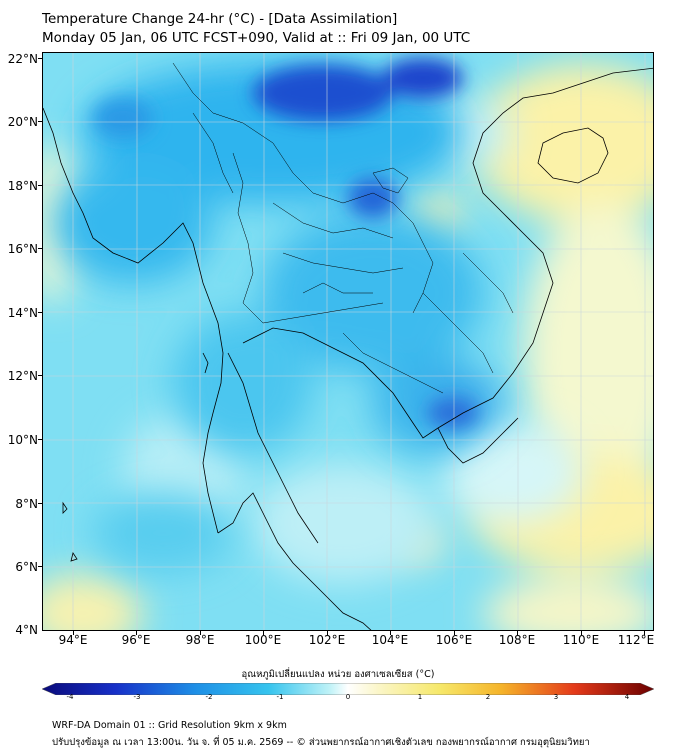 The image size is (676, 756). I want to click on lat-label: 20°N, so click(22, 122).